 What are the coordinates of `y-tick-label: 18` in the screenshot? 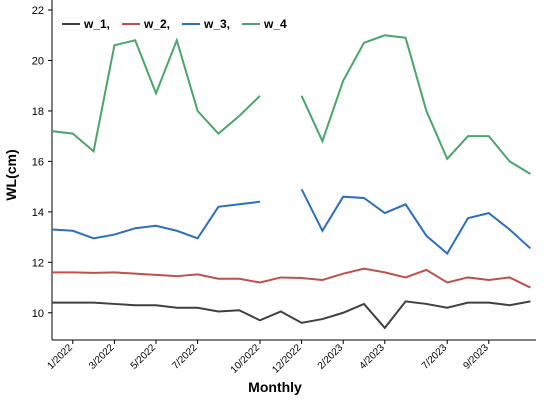 It's located at (38, 112).